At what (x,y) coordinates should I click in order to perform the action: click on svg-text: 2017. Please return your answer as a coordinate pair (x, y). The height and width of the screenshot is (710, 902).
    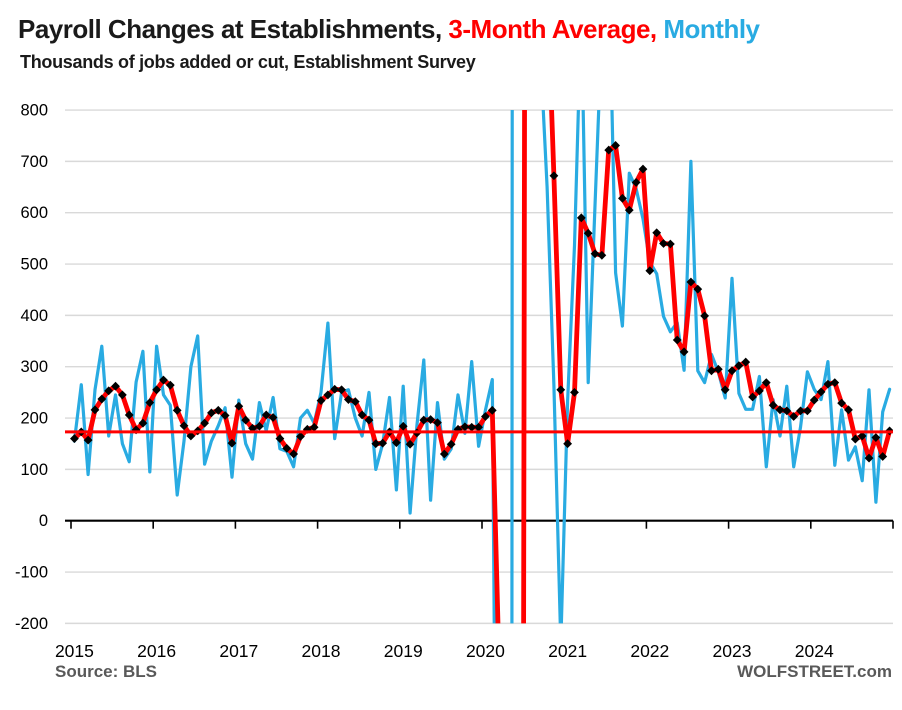
    Looking at the image, I should click on (238, 651).